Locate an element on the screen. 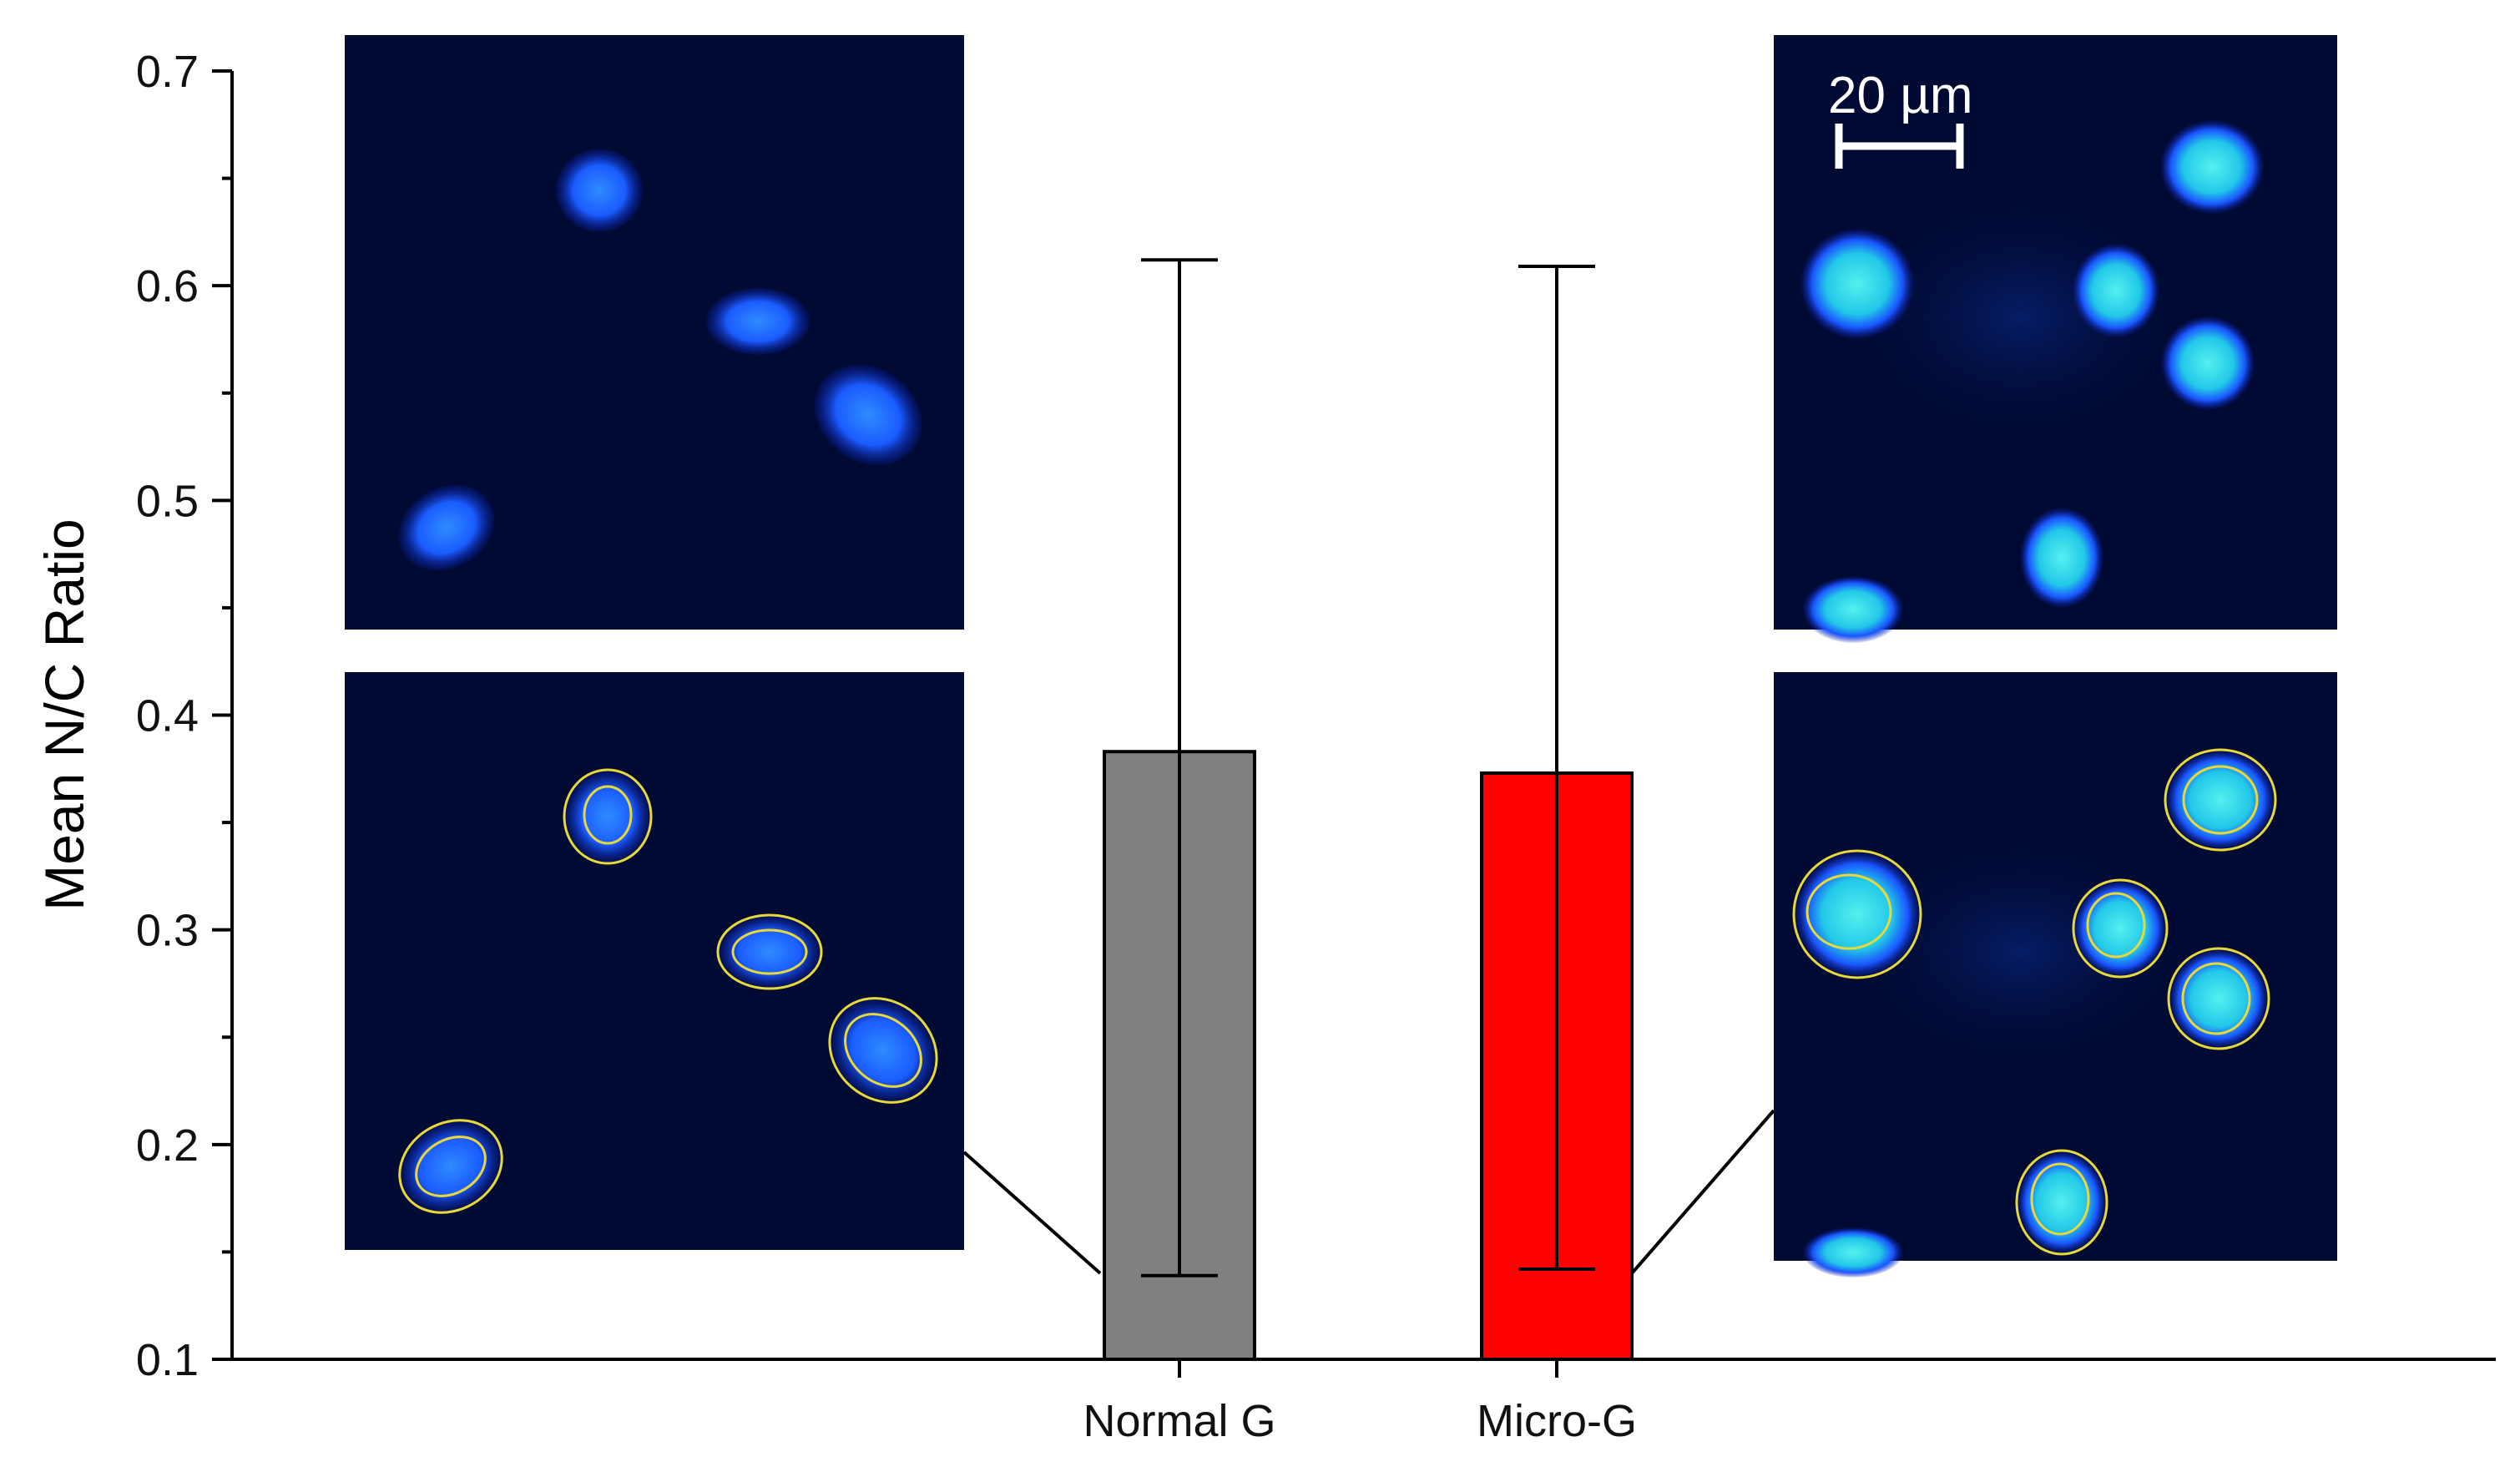  y-tick-label: 0.3 is located at coordinates (167, 931).